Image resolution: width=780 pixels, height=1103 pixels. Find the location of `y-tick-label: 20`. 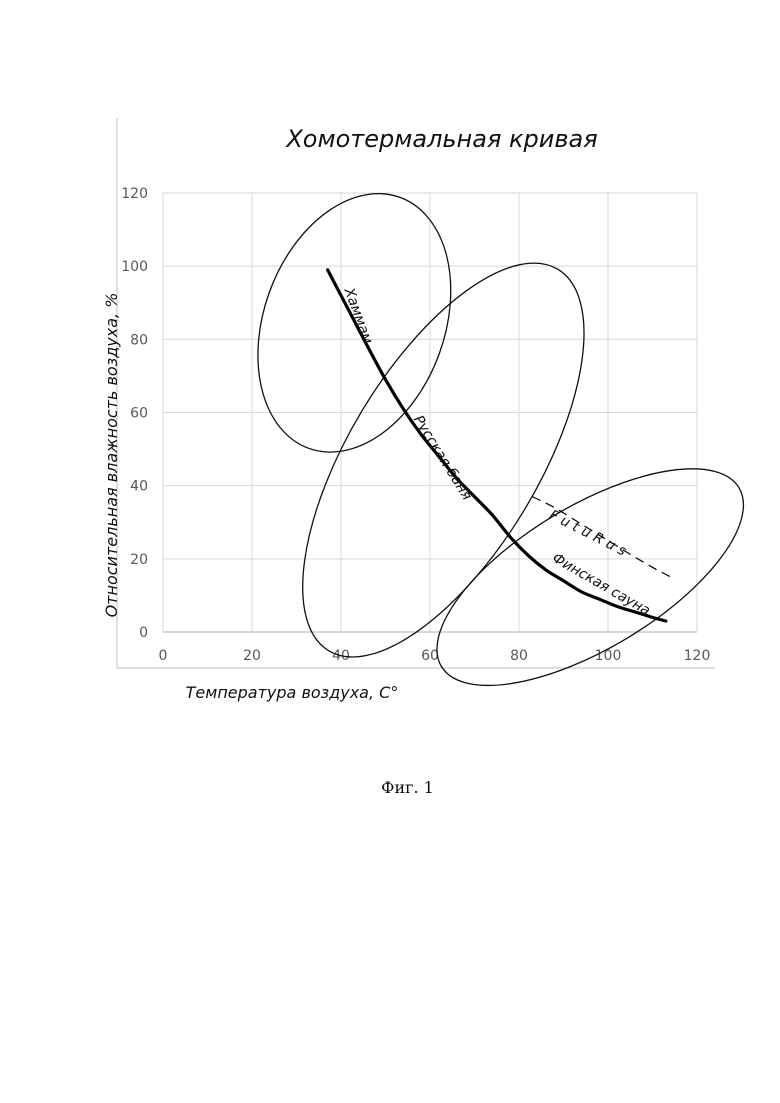

y-tick-label: 20 is located at coordinates (139, 560).